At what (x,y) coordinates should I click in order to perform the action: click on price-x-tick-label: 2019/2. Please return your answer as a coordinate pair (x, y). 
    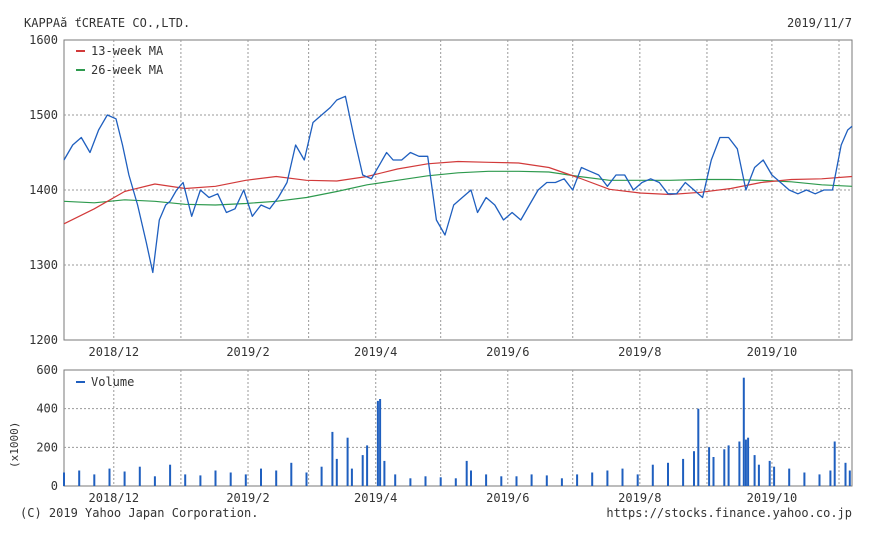
    Looking at the image, I should click on (247, 352).